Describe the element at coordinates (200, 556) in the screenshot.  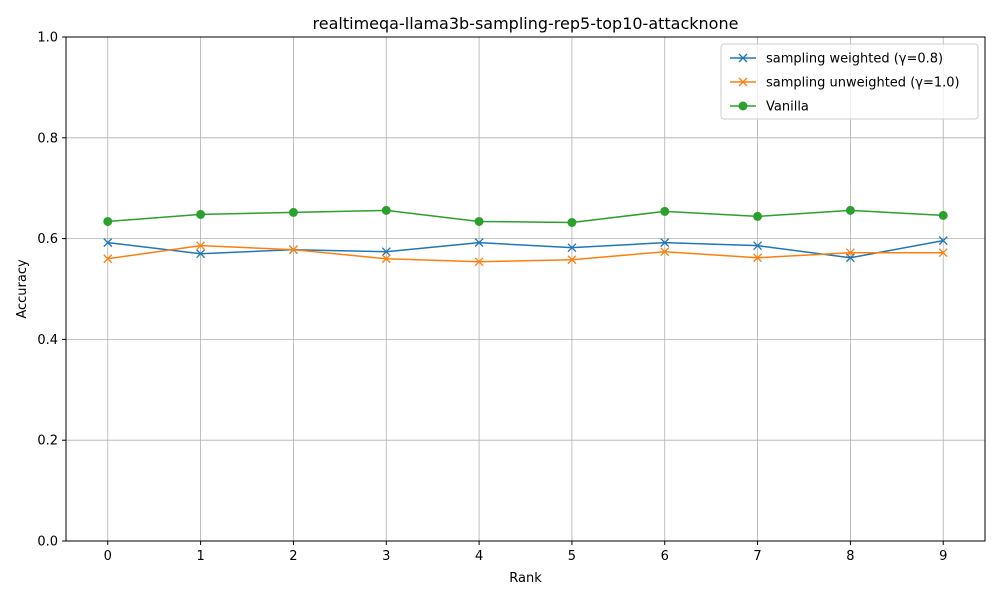
I see `x-tick-label: 1` at that location.